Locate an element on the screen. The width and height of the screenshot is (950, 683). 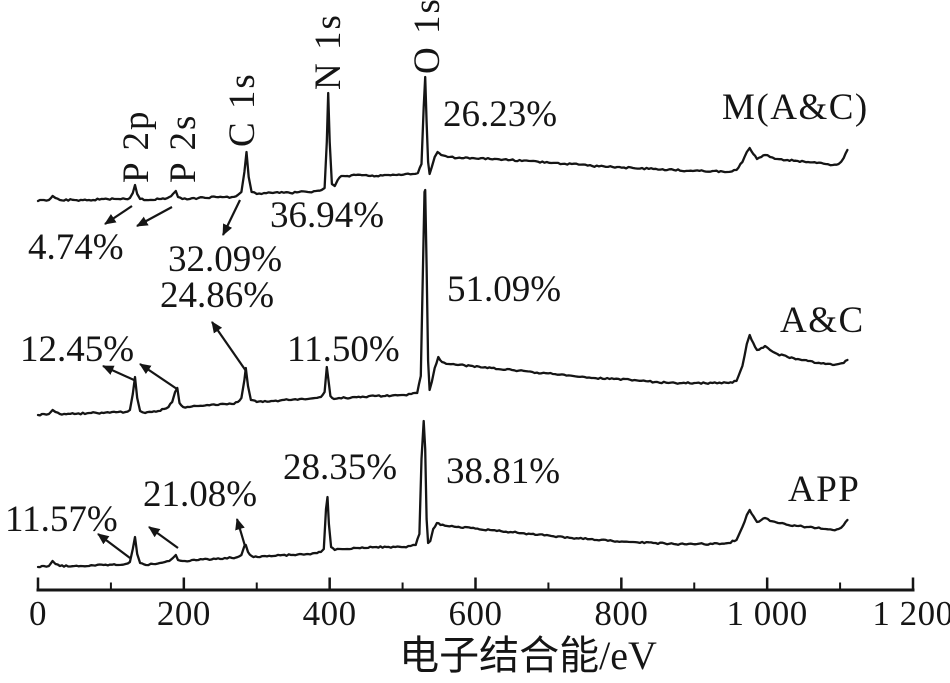
x-tick-label: 1 200 is located at coordinates (911, 613).